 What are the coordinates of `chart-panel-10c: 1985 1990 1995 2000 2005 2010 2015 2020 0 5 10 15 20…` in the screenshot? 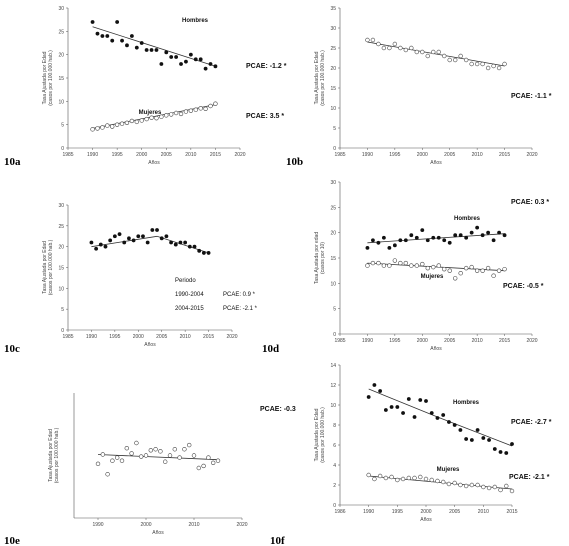 It's located at (131, 279).